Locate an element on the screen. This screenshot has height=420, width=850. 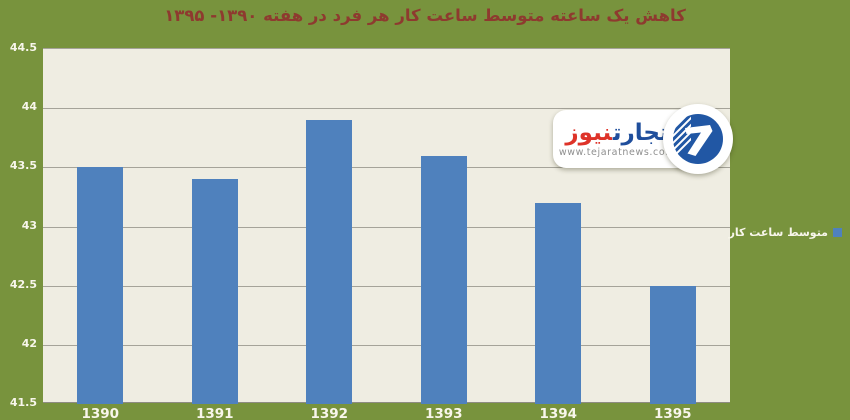
watermark-brand-text: تجارتنیوز is located at coordinates (616, 133).